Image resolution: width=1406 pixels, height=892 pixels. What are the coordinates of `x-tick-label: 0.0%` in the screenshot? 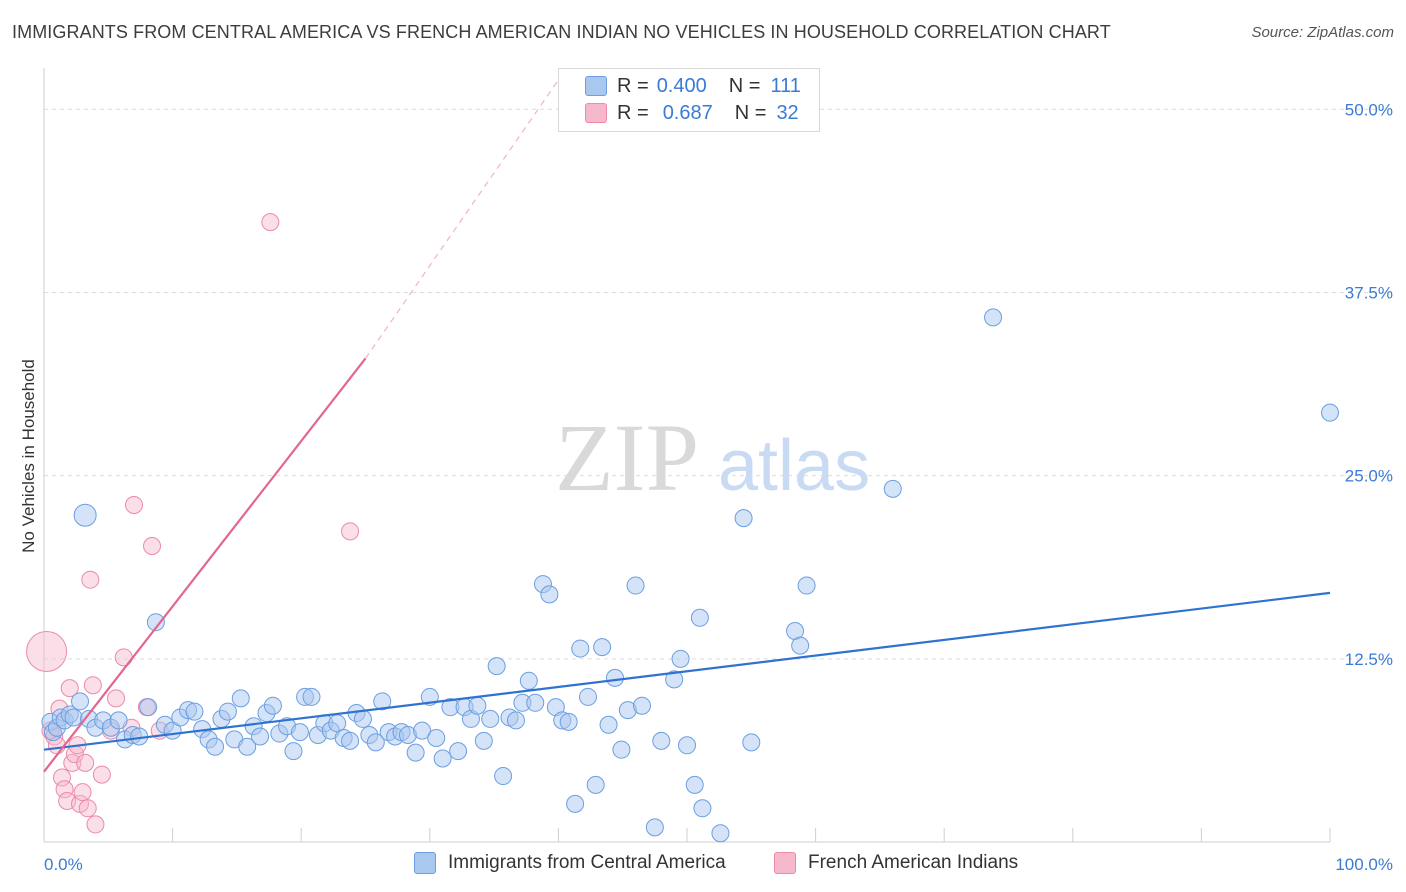 It's located at (63, 864).